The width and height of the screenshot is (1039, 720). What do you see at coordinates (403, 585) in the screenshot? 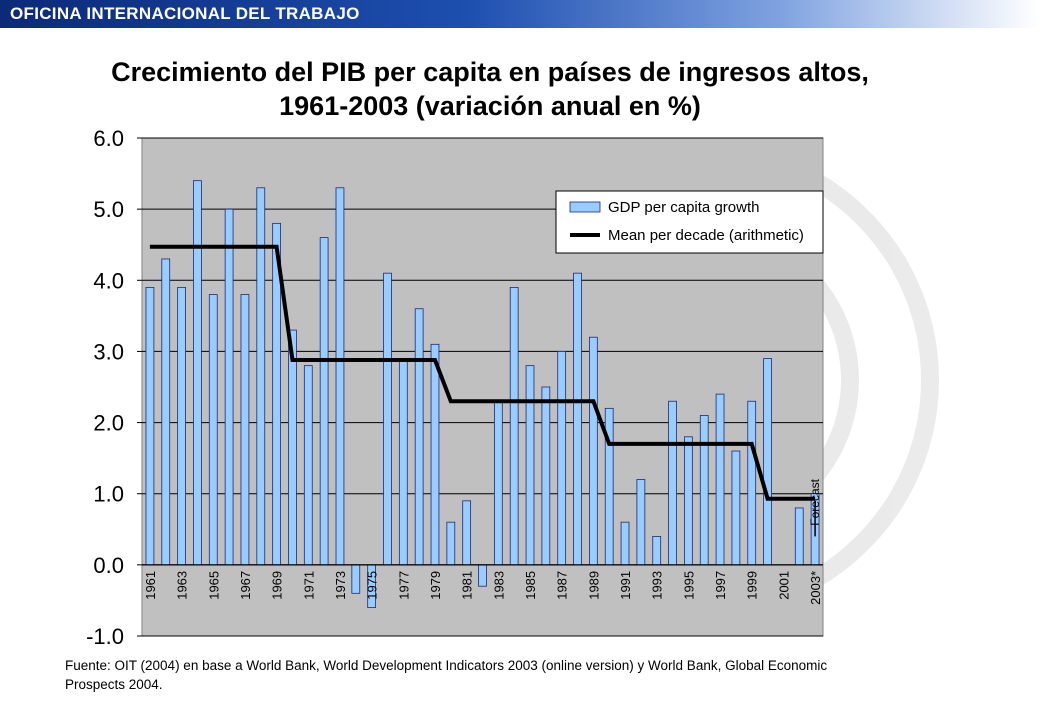
I see `x-tick-label: 1977` at bounding box center [403, 585].